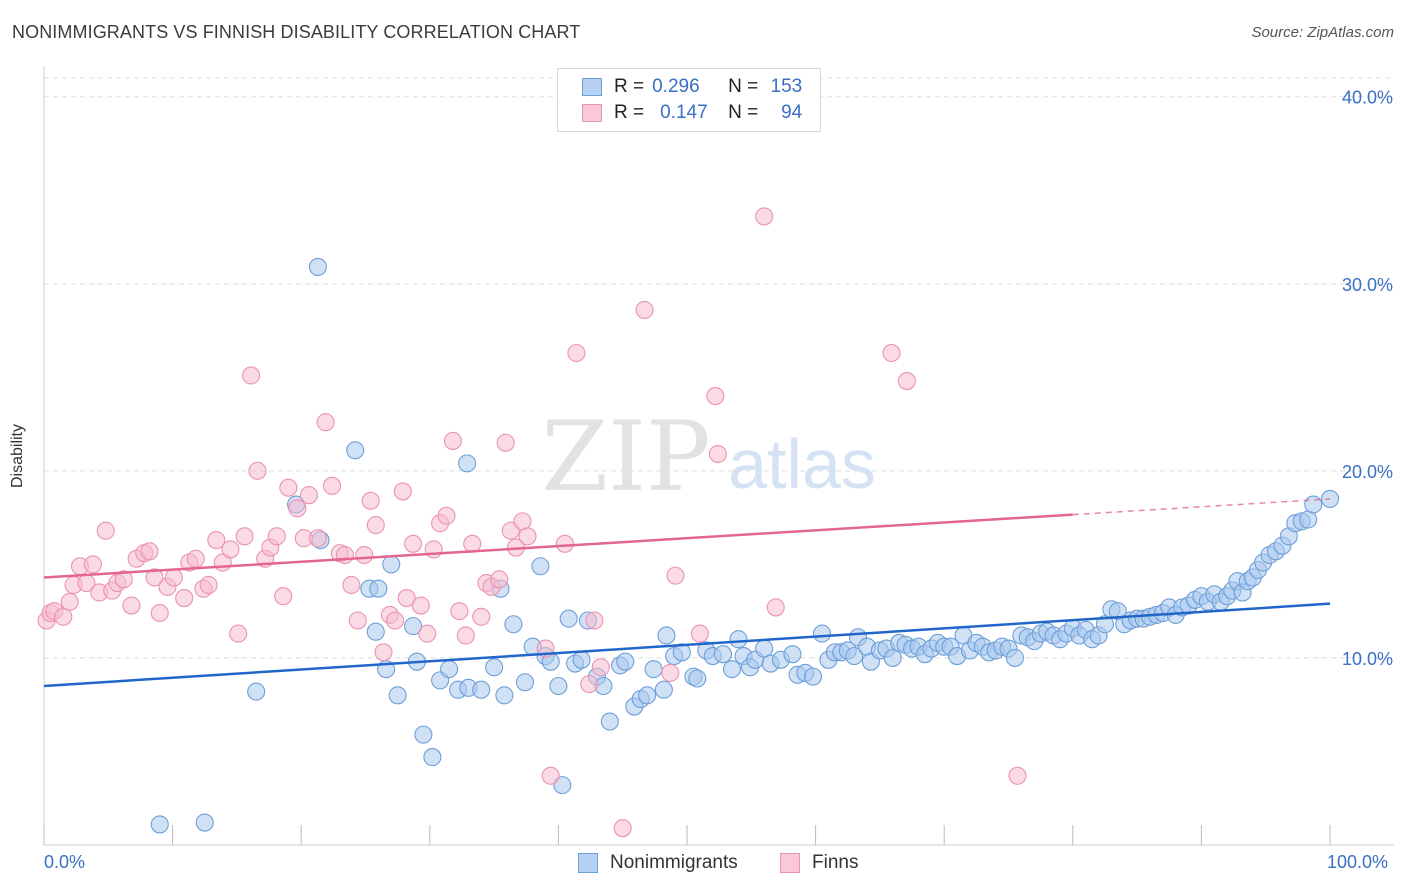  I want to click on legend-n-value: 94, so click(792, 112).